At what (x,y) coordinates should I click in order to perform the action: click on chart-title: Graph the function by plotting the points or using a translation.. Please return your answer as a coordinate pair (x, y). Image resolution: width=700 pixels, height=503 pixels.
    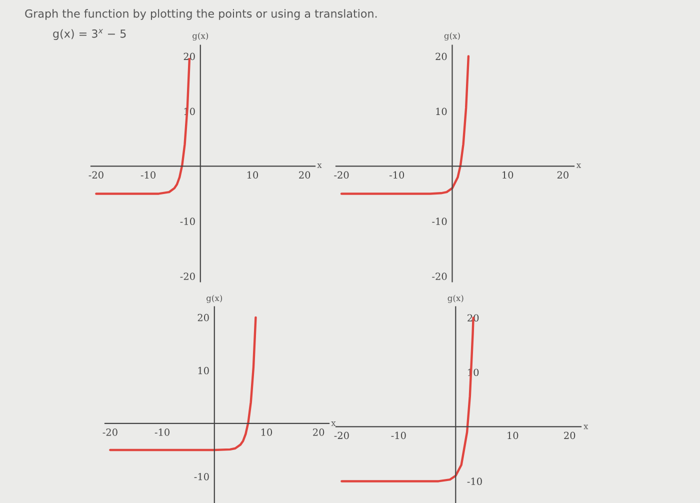
    Looking at the image, I should click on (201, 14).